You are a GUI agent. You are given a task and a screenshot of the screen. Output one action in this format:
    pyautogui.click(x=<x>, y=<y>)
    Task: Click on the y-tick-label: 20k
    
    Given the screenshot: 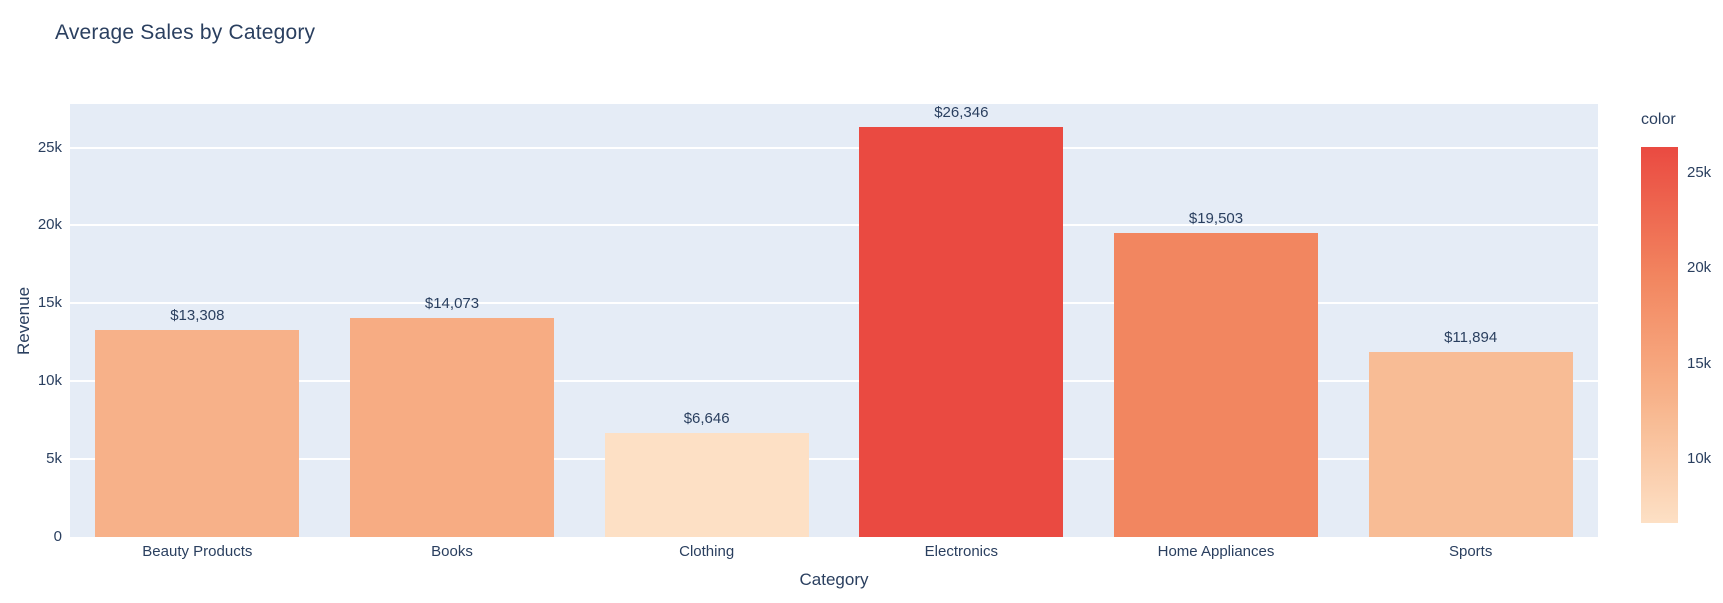 What is the action you would take?
    pyautogui.click(x=49, y=225)
    